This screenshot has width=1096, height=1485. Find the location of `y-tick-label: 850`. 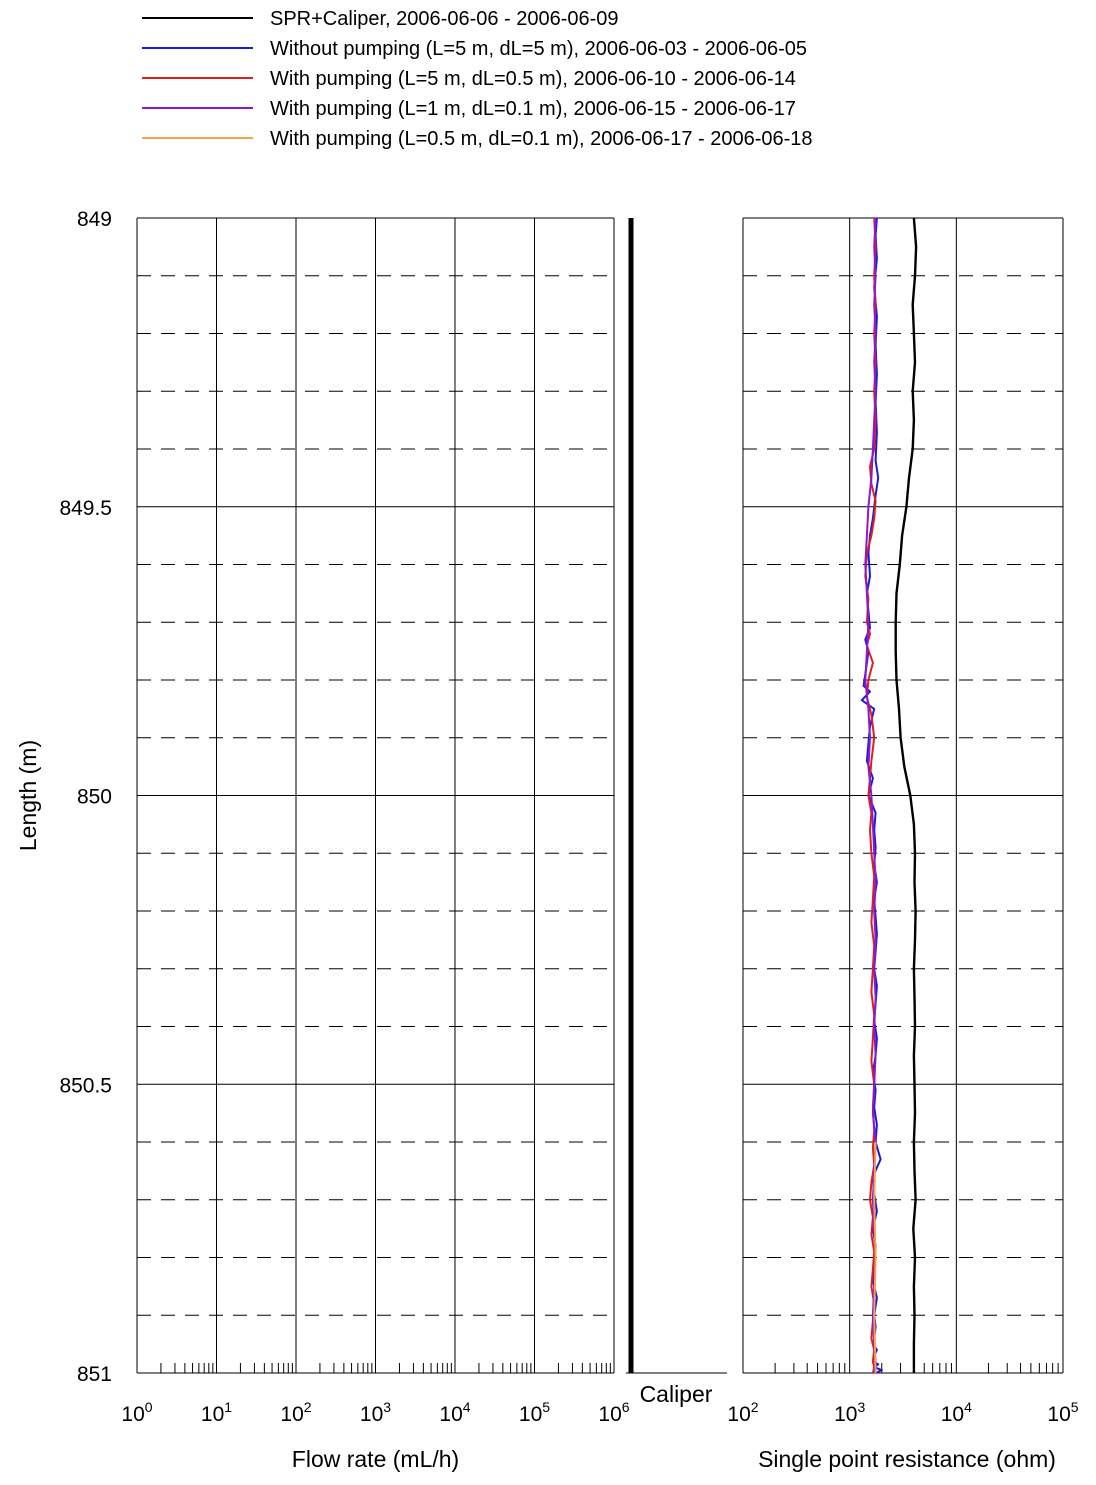

y-tick-label: 850 is located at coordinates (94, 797).